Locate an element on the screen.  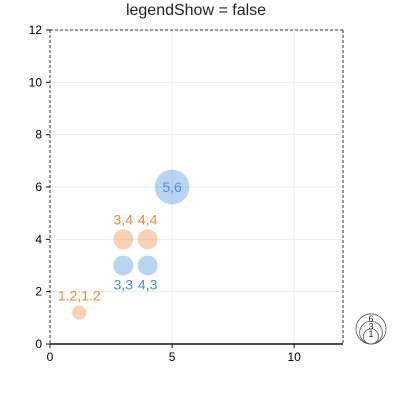
size-legend-label: 6 is located at coordinates (370, 319).